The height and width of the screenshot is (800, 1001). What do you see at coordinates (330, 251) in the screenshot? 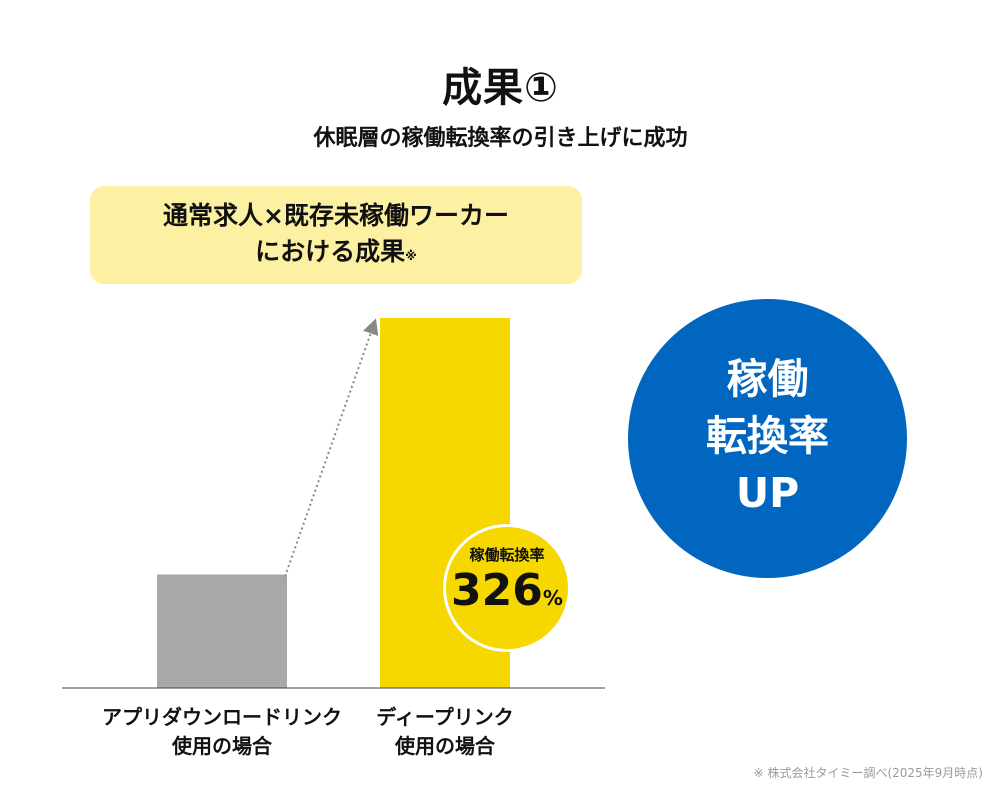
I see `condition-label-text: における成果` at bounding box center [330, 251].